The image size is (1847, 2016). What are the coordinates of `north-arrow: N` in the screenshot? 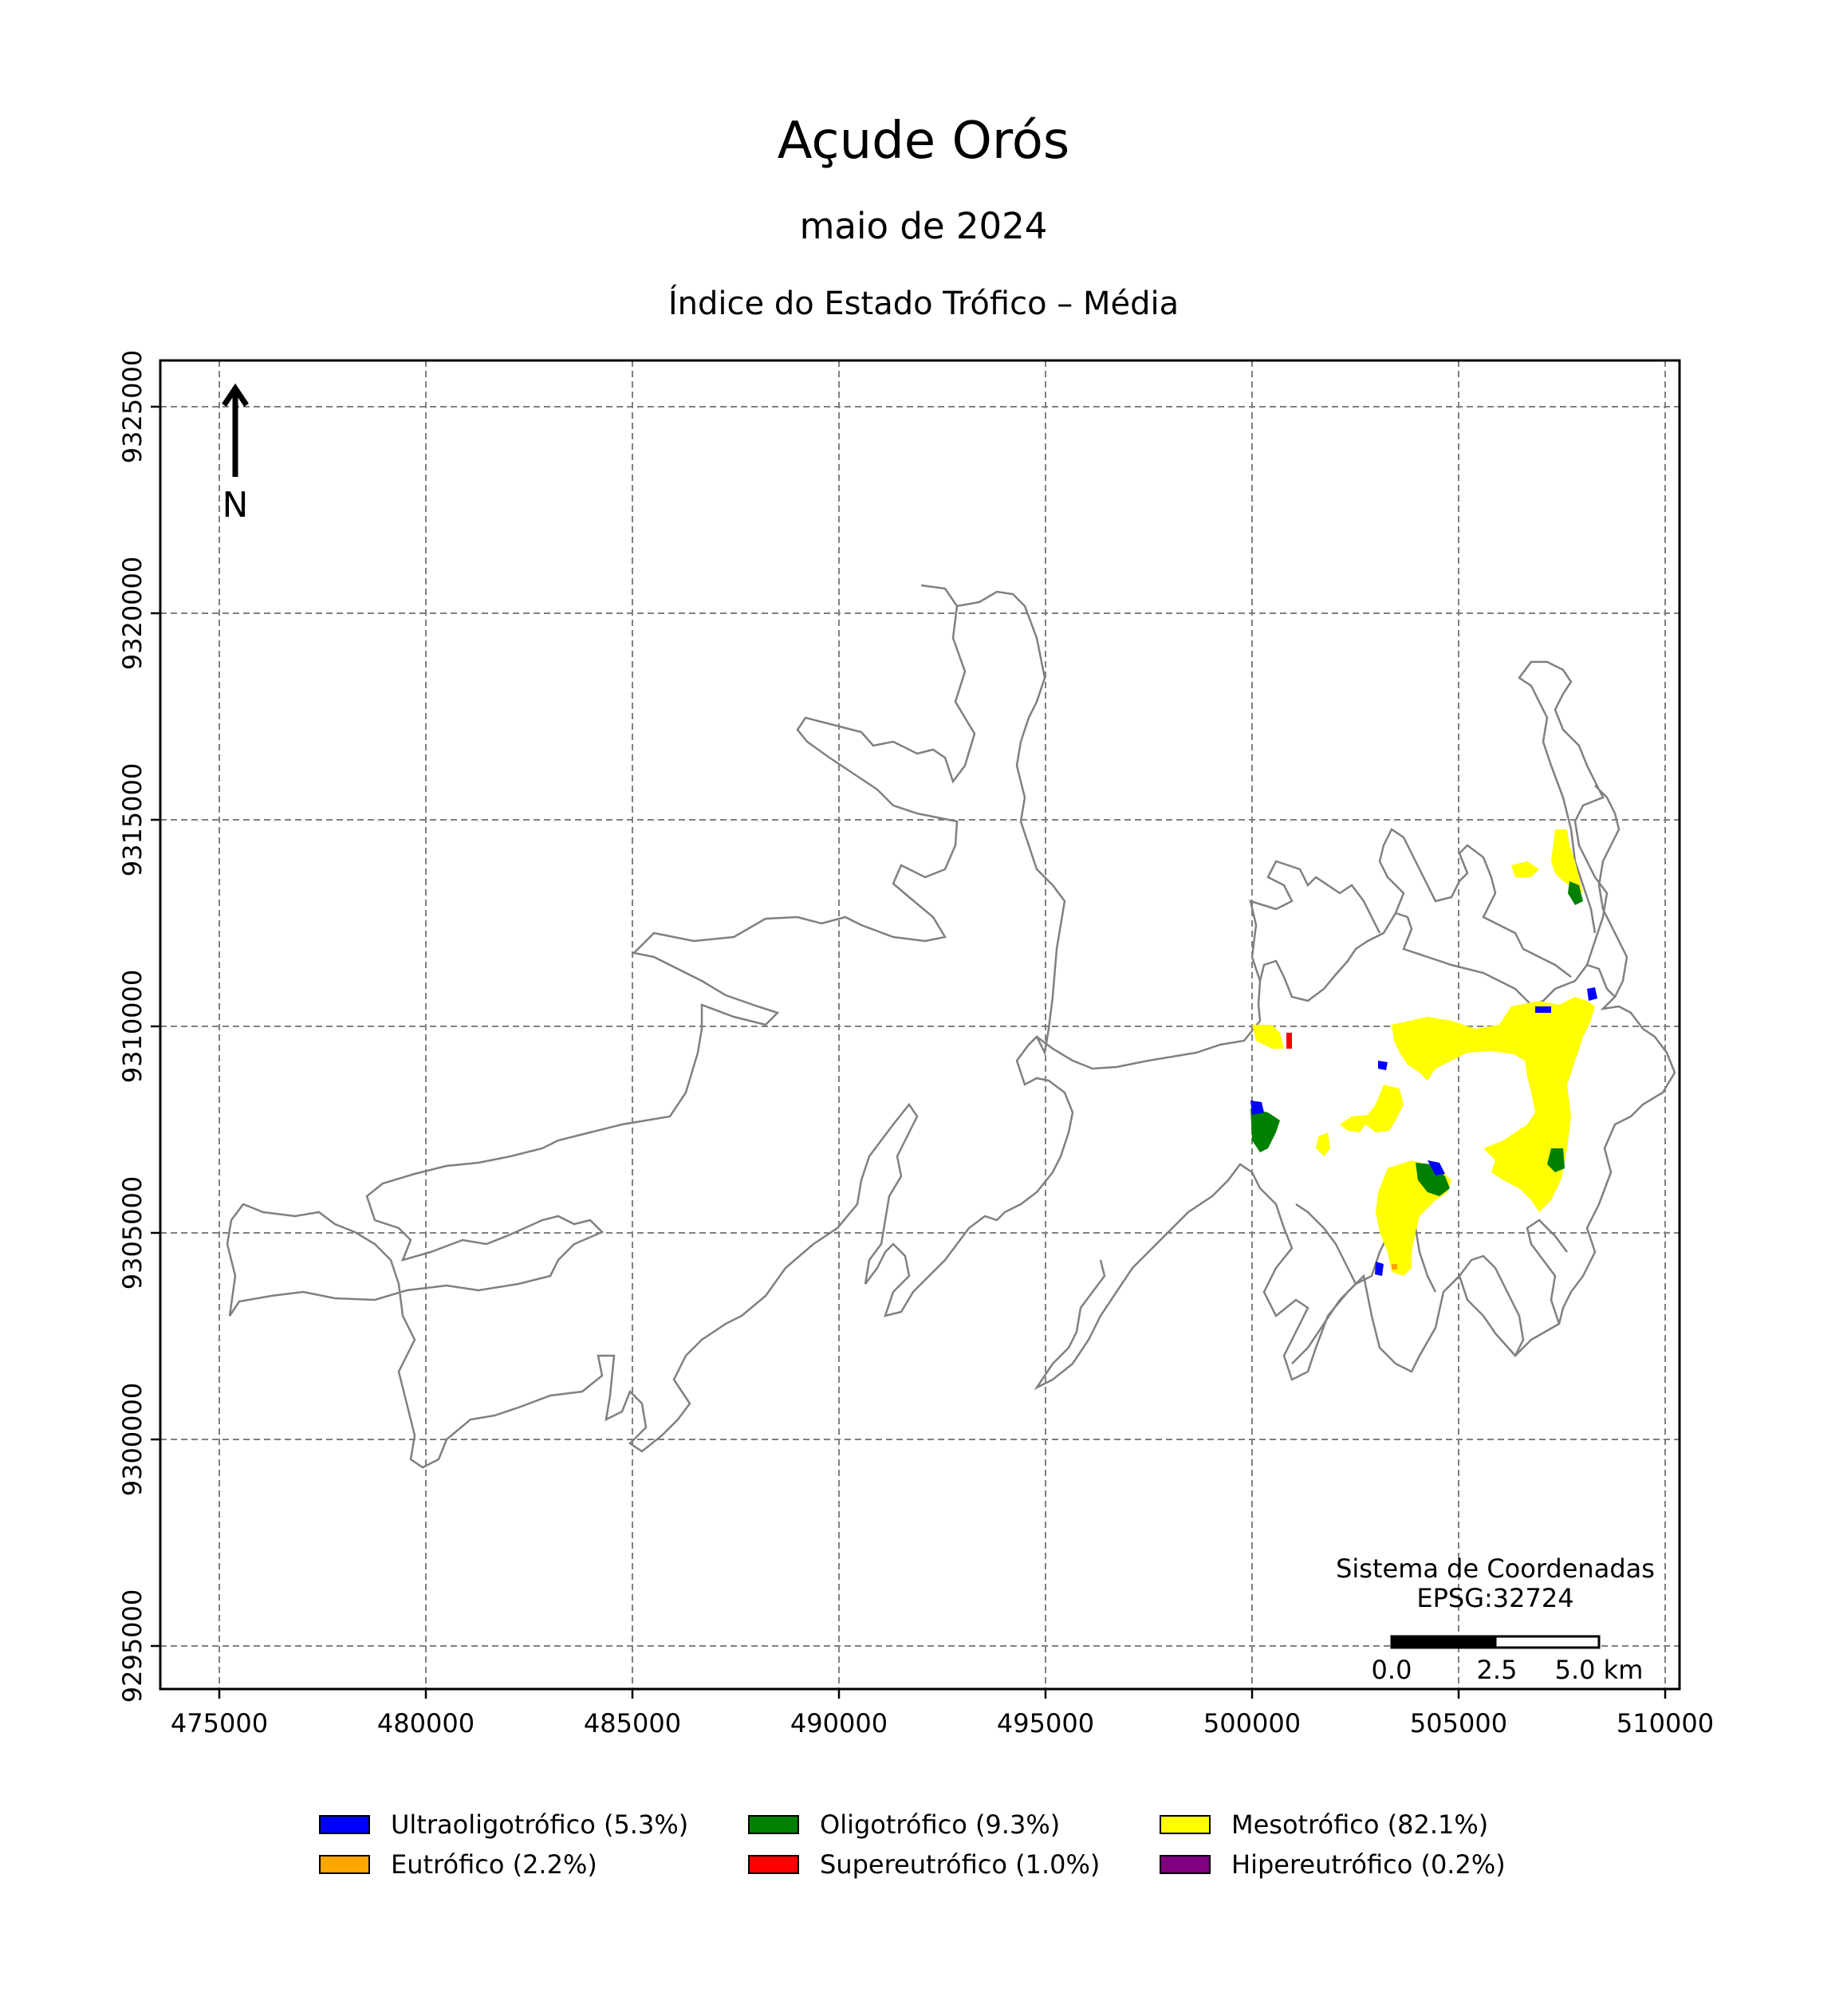 It's located at (236, 455).